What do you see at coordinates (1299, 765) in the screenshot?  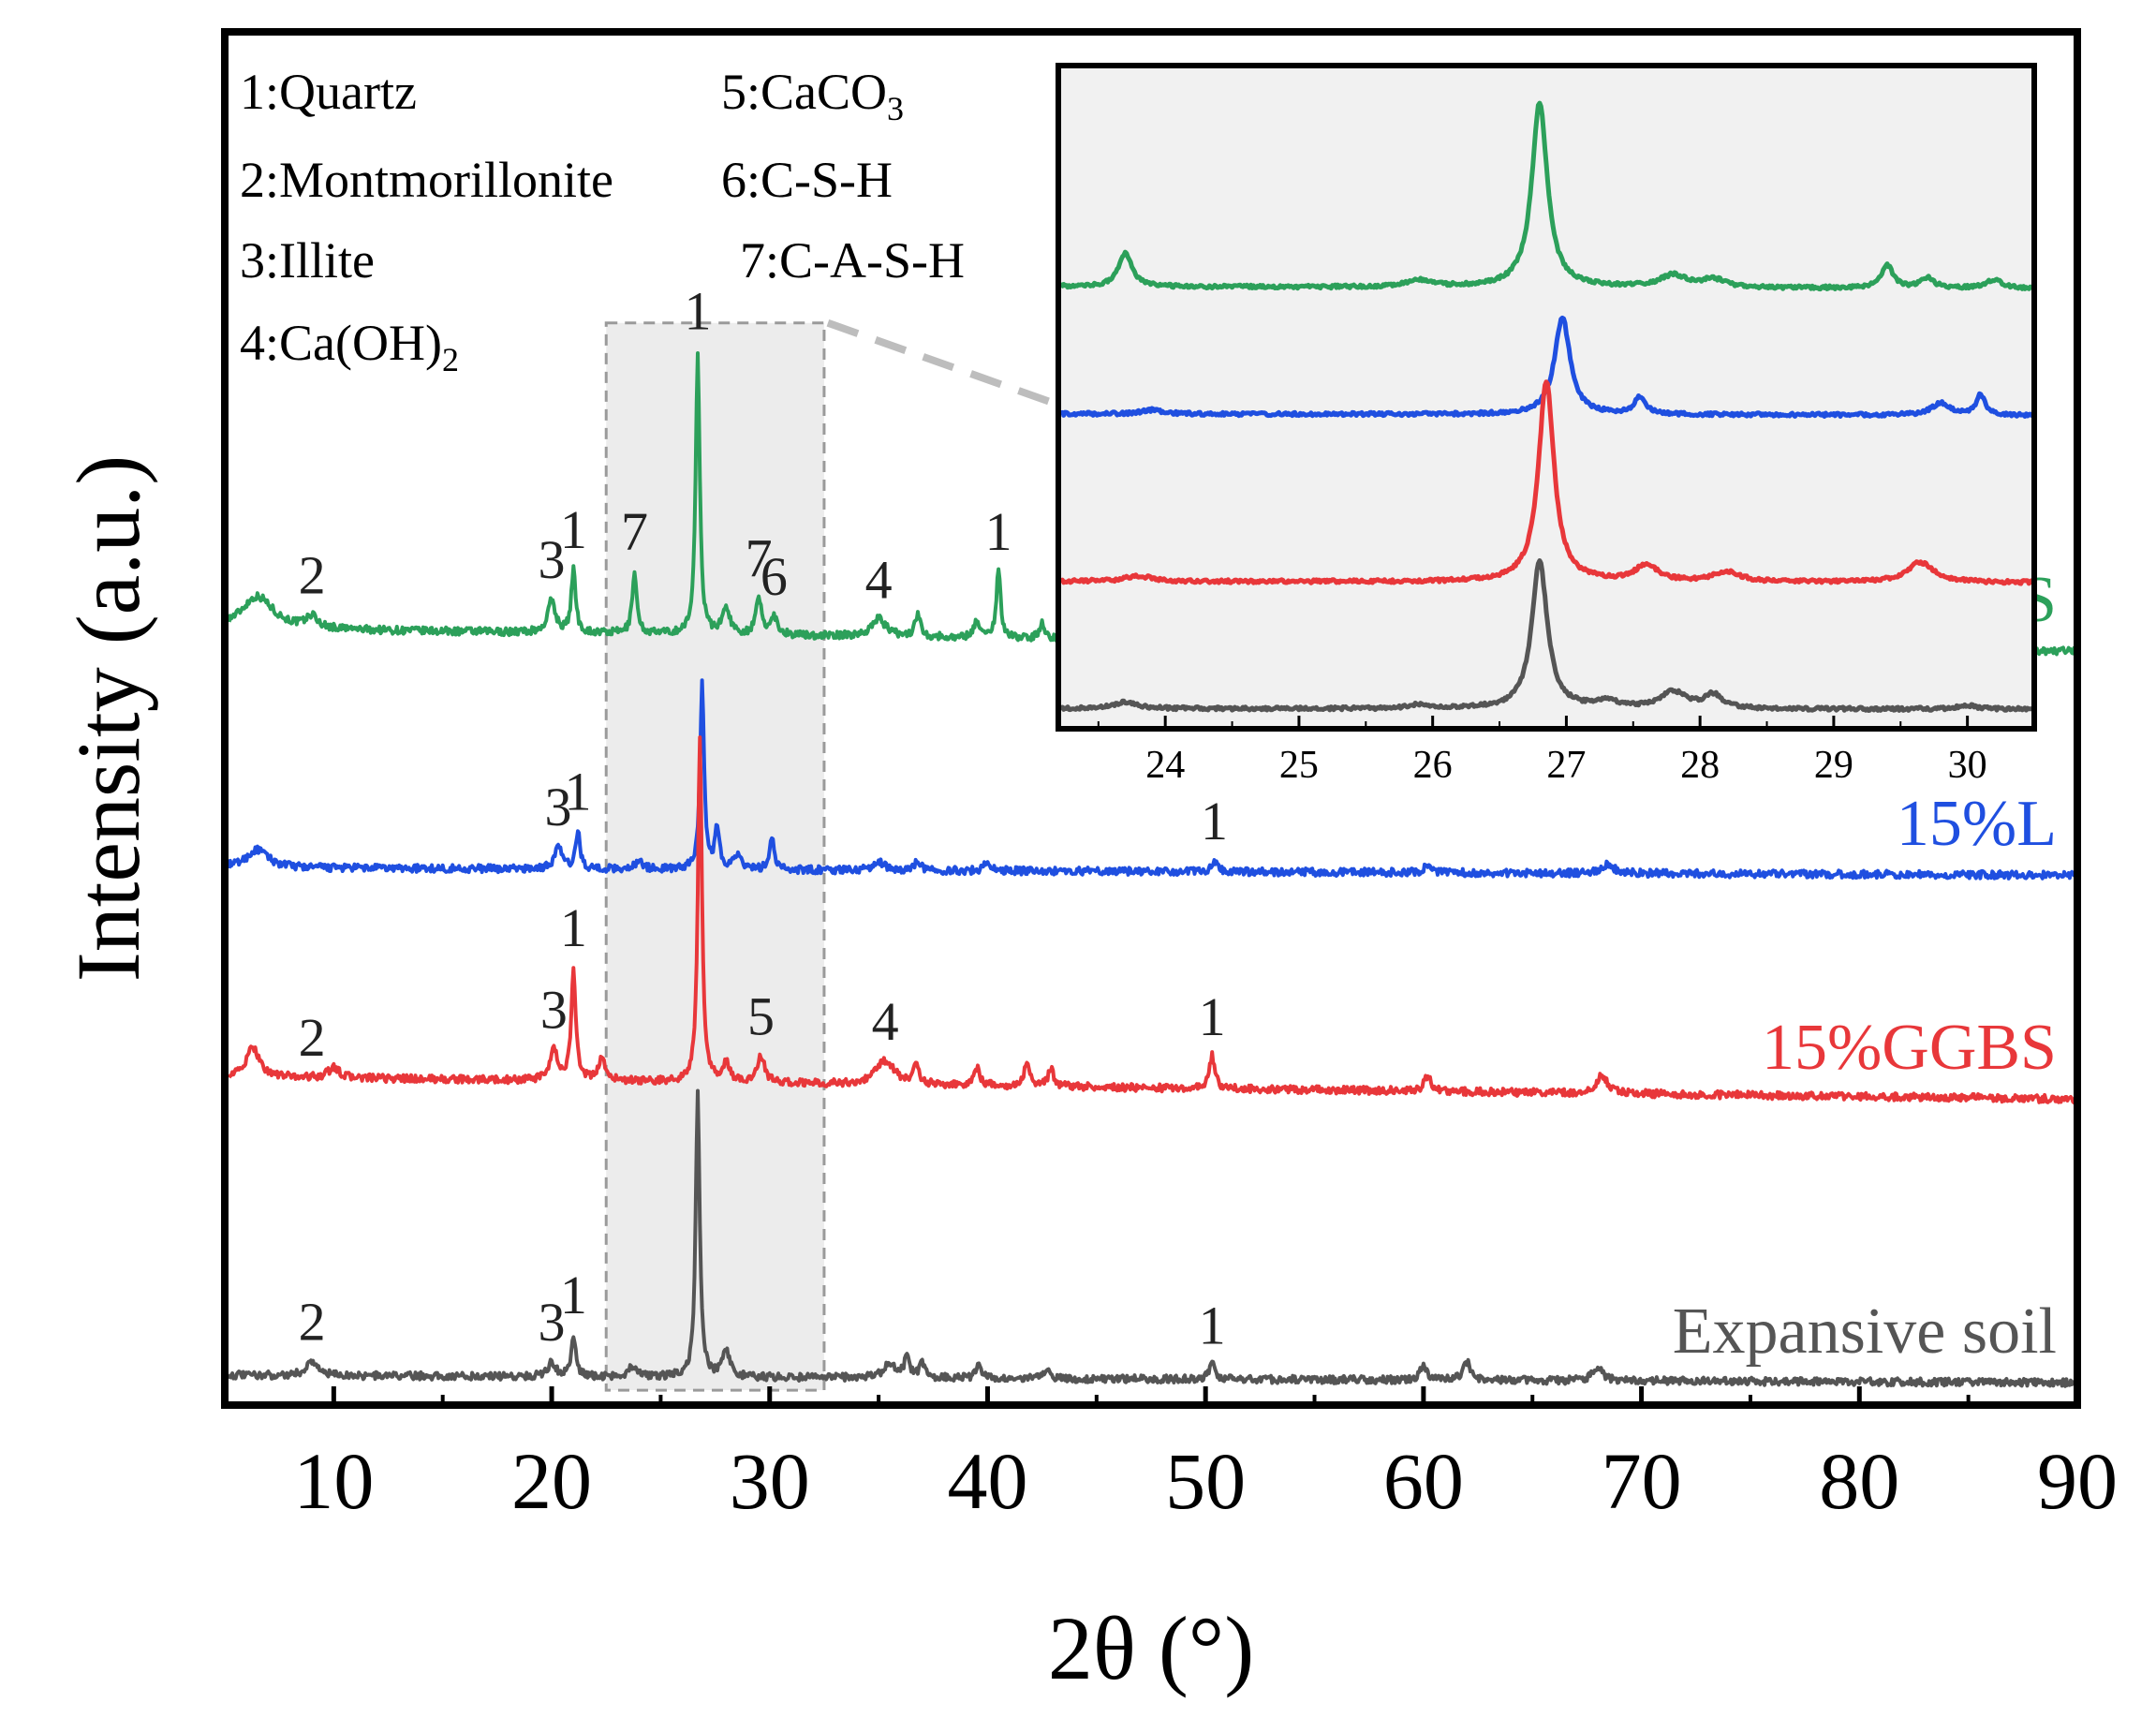 I see `inset-x-tick-label: 25` at bounding box center [1299, 765].